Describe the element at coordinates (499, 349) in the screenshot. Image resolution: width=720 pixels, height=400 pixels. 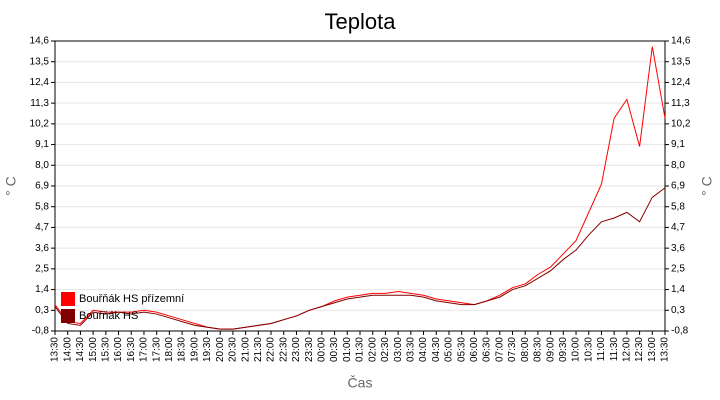
I see `x-tick-label: 07:00` at that location.